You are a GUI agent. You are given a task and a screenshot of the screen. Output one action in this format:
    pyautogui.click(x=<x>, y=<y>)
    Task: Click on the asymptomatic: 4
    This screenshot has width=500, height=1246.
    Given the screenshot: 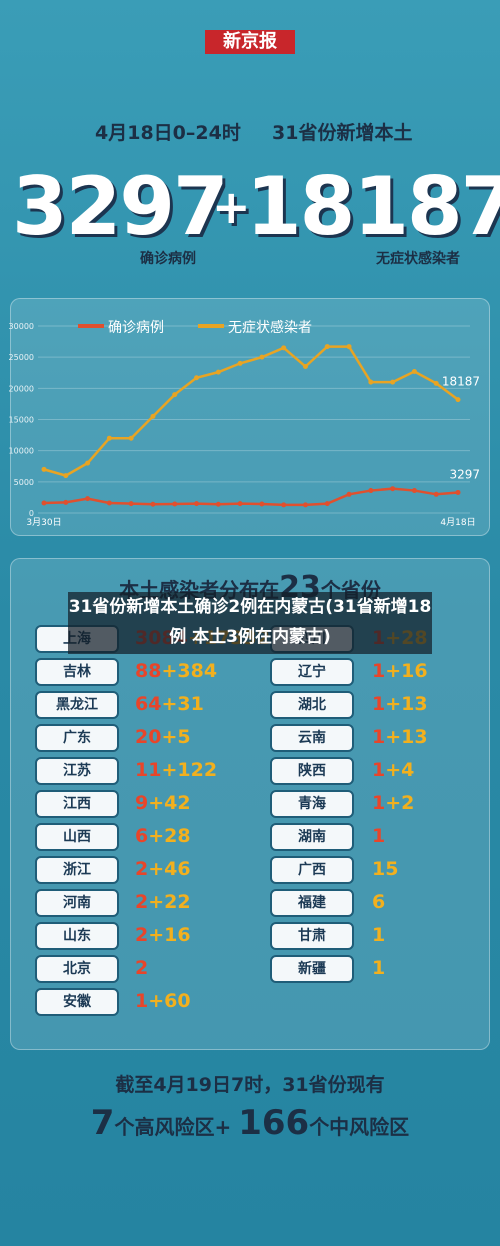 What is the action you would take?
    pyautogui.click(x=408, y=770)
    